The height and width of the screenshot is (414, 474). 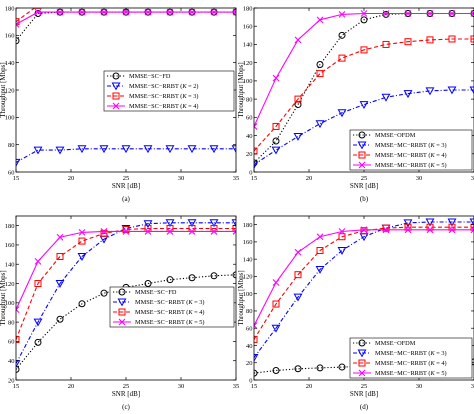 I want to click on legend-label: MMSE−SC−FD, so click(x=156, y=292).